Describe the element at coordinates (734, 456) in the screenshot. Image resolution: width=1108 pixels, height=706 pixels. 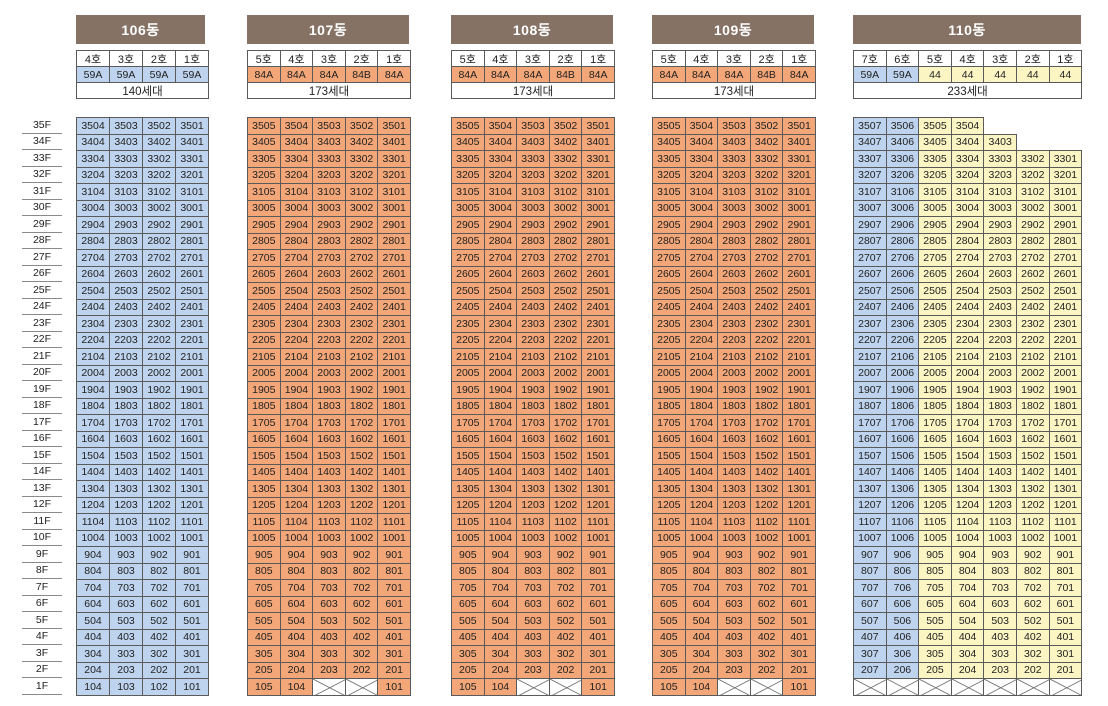
I see `unit-cell: 1503` at that location.